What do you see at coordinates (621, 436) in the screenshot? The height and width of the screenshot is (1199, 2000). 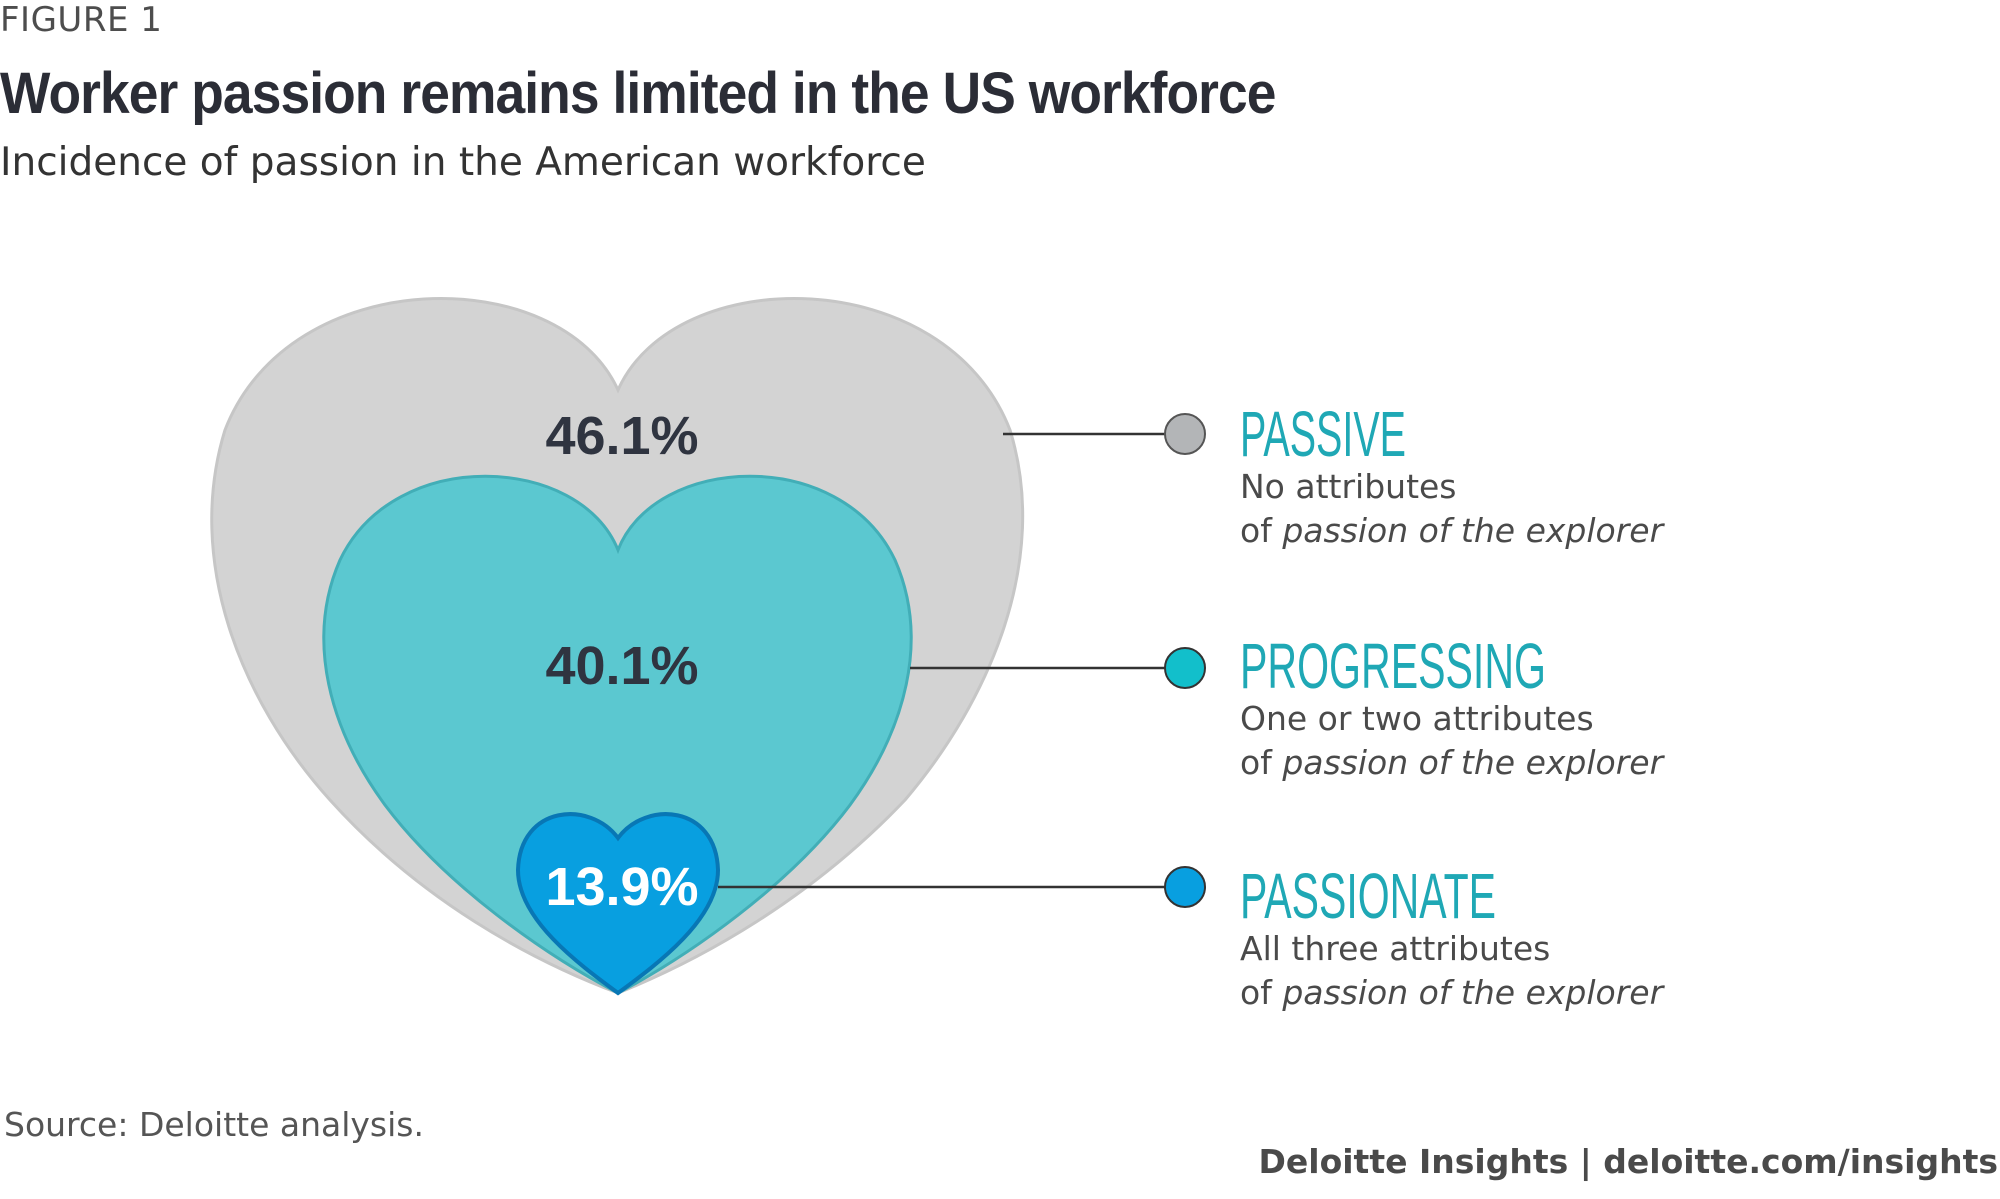 I see `value-label-passive: 46.1%` at bounding box center [621, 436].